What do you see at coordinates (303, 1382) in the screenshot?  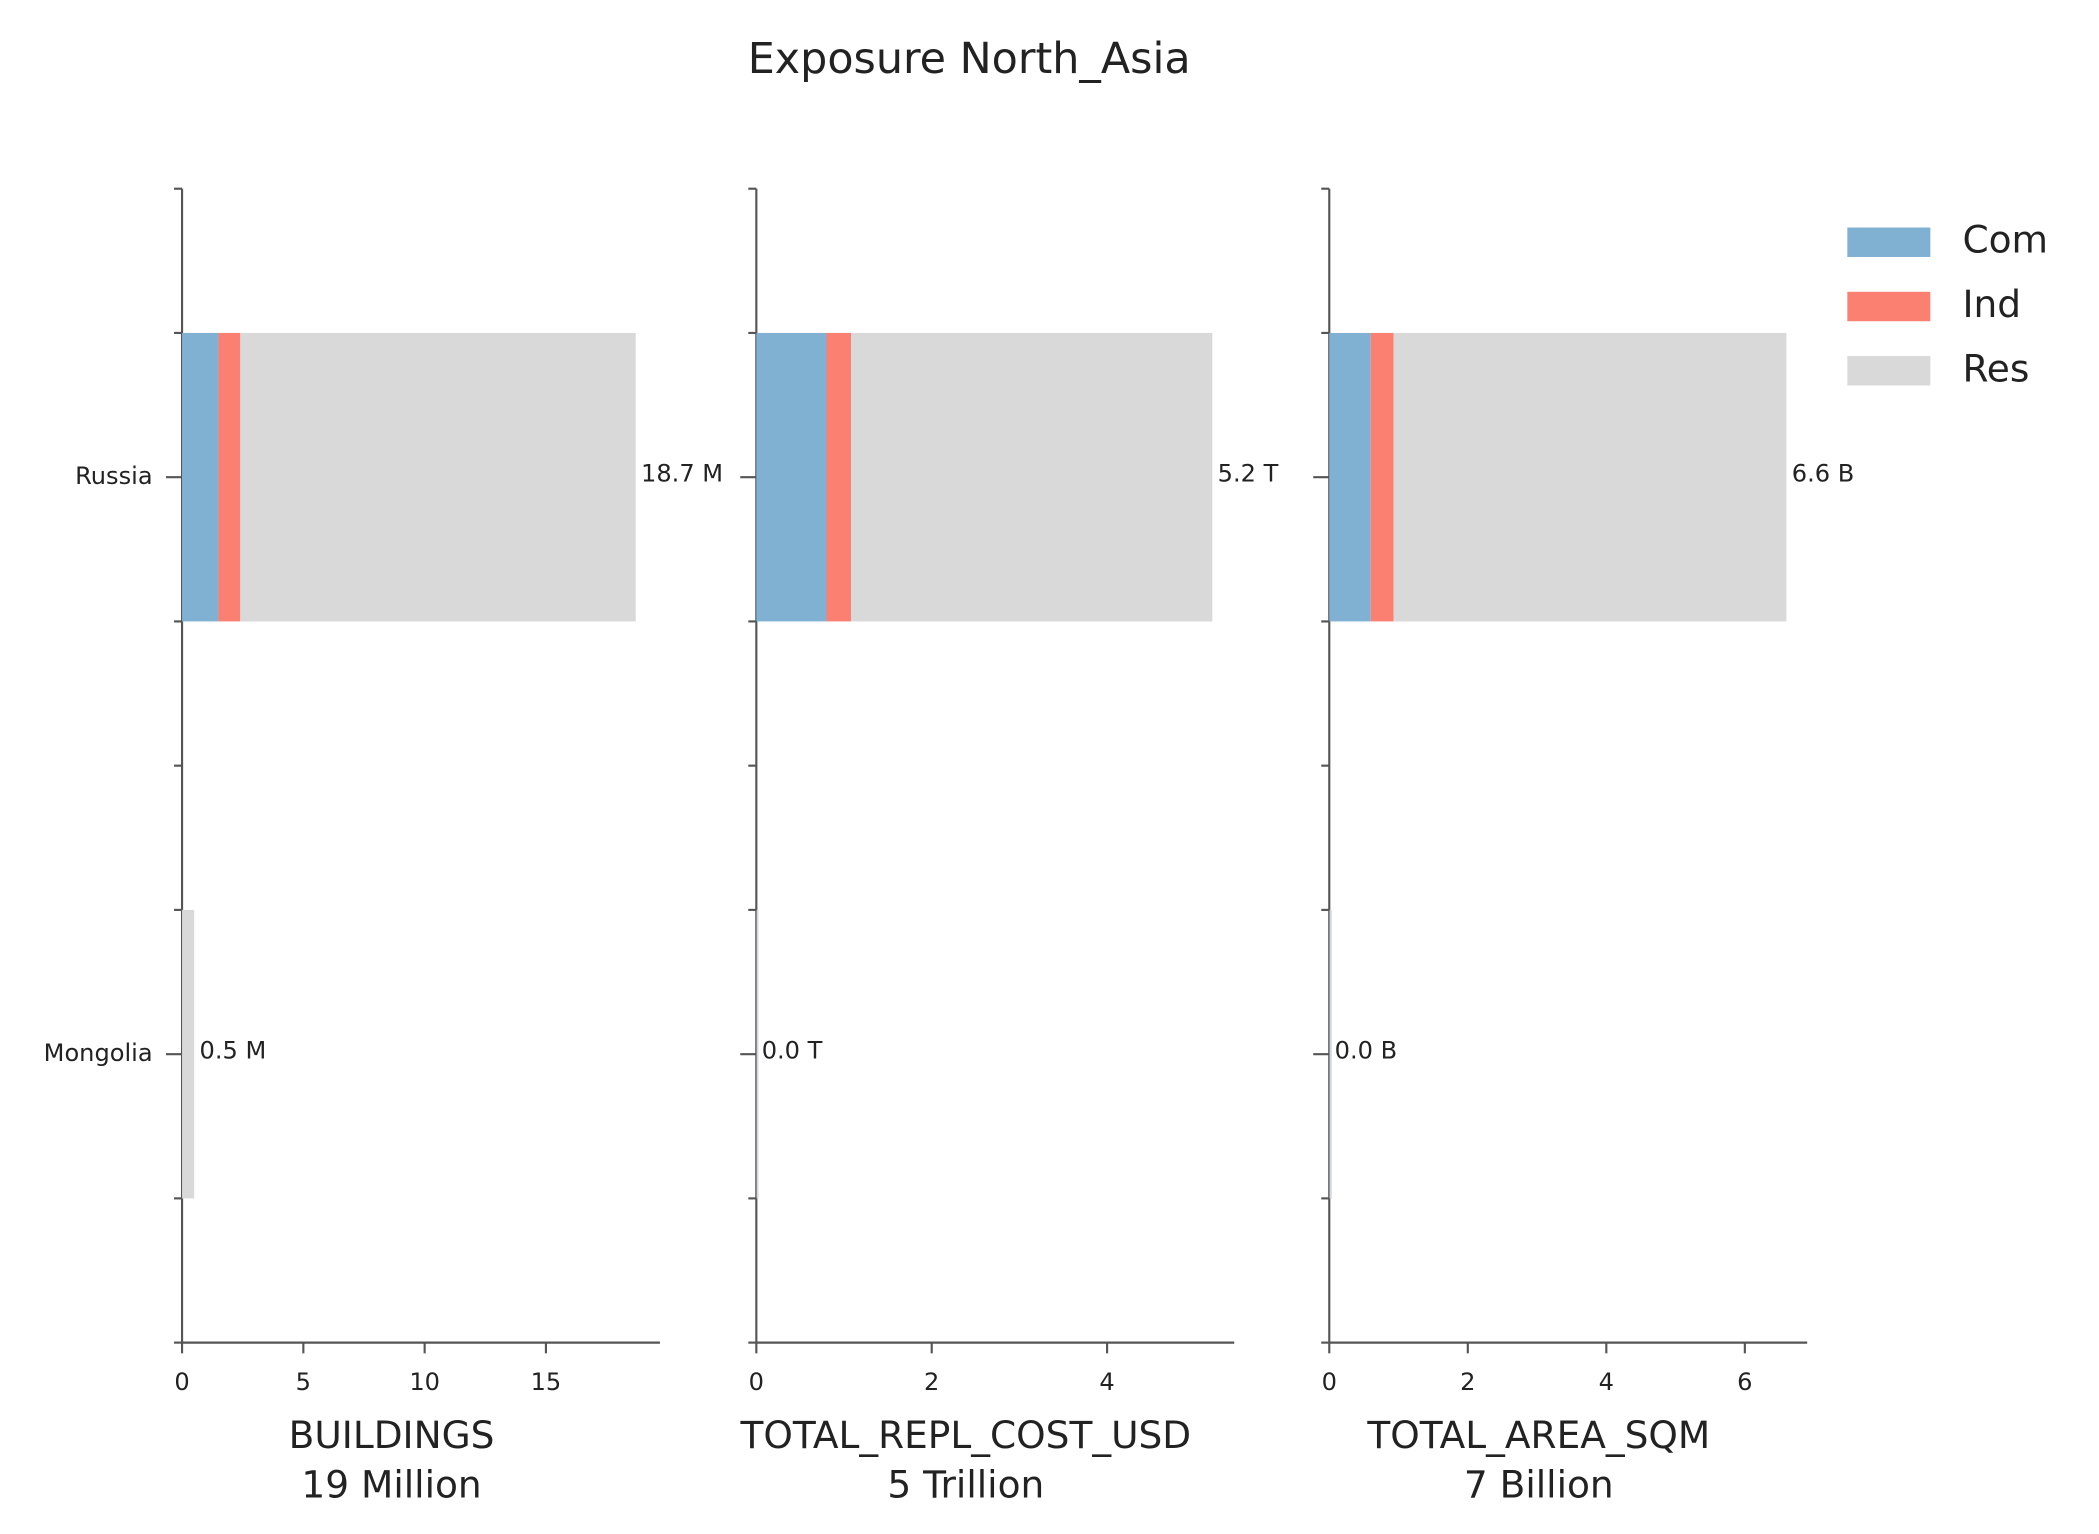 I see `x-tick-label: 5` at bounding box center [303, 1382].